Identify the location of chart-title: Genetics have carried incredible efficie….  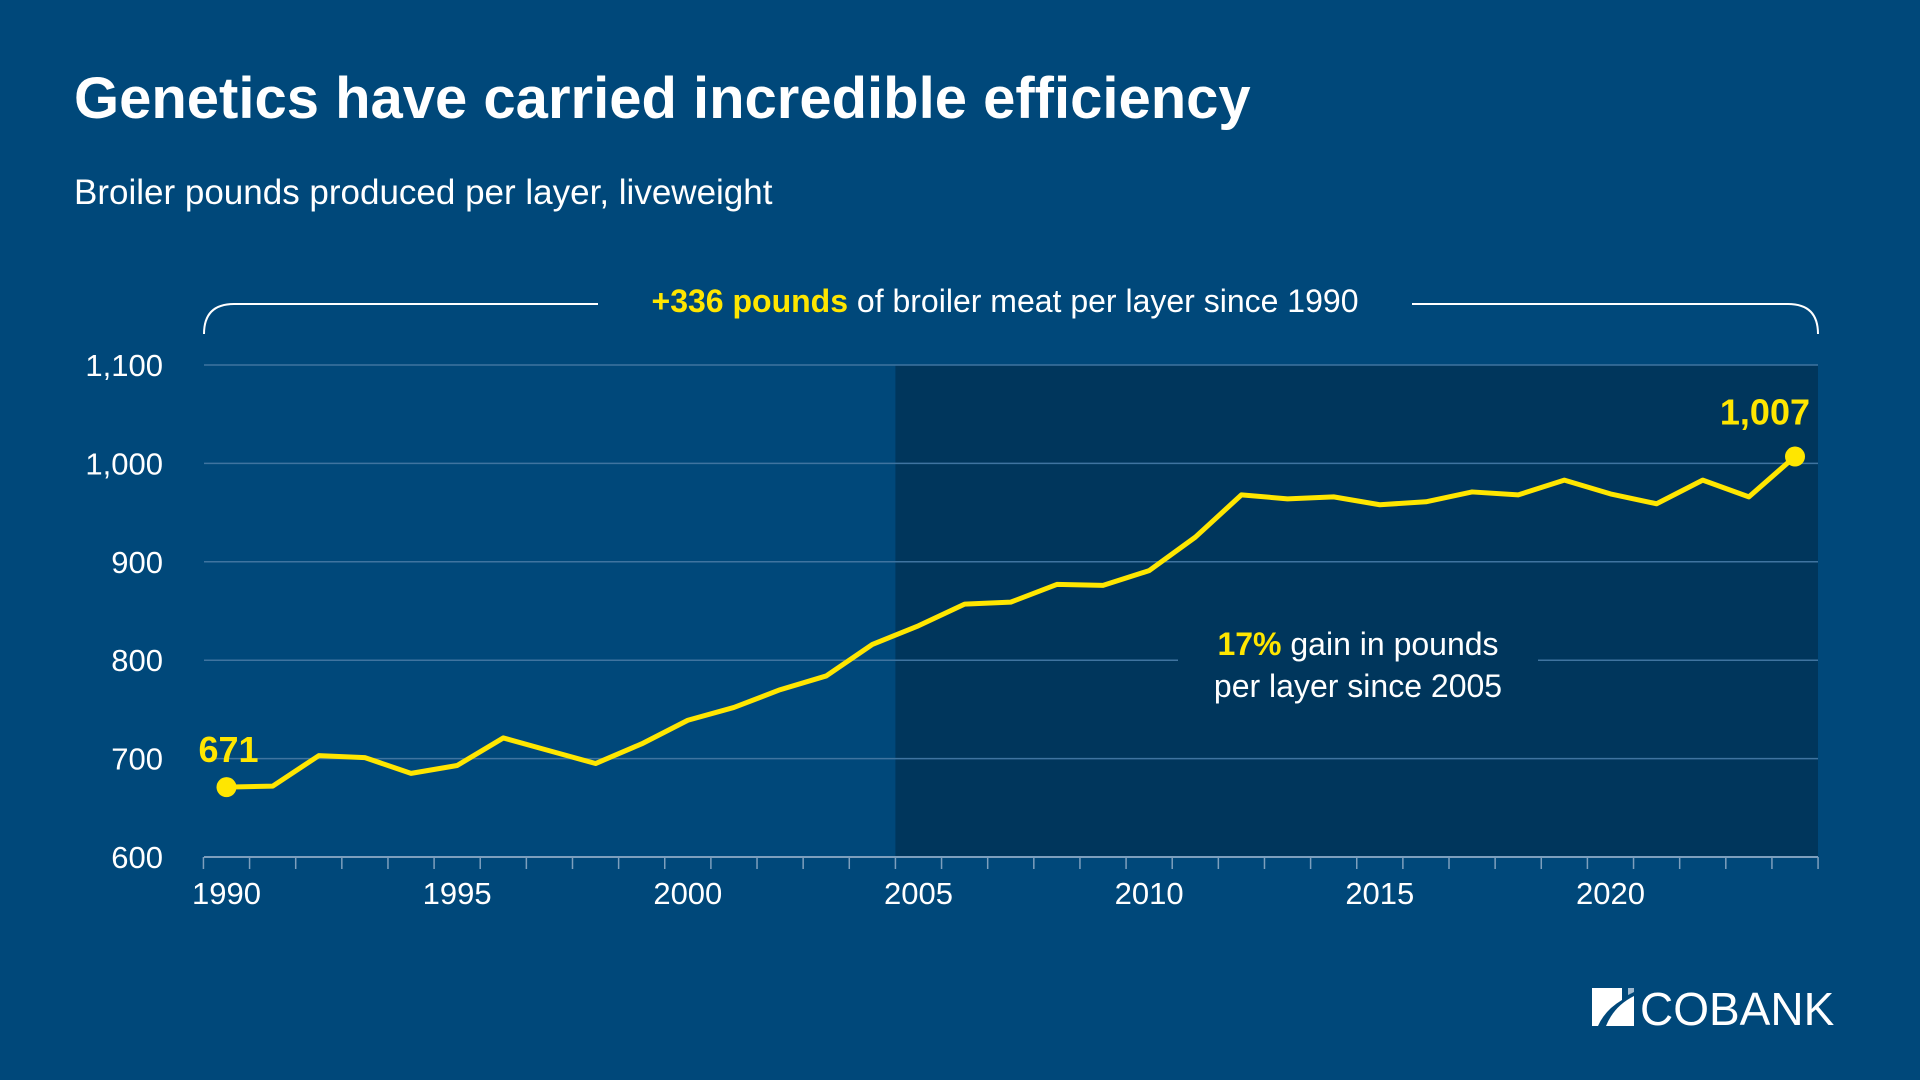
(662, 98).